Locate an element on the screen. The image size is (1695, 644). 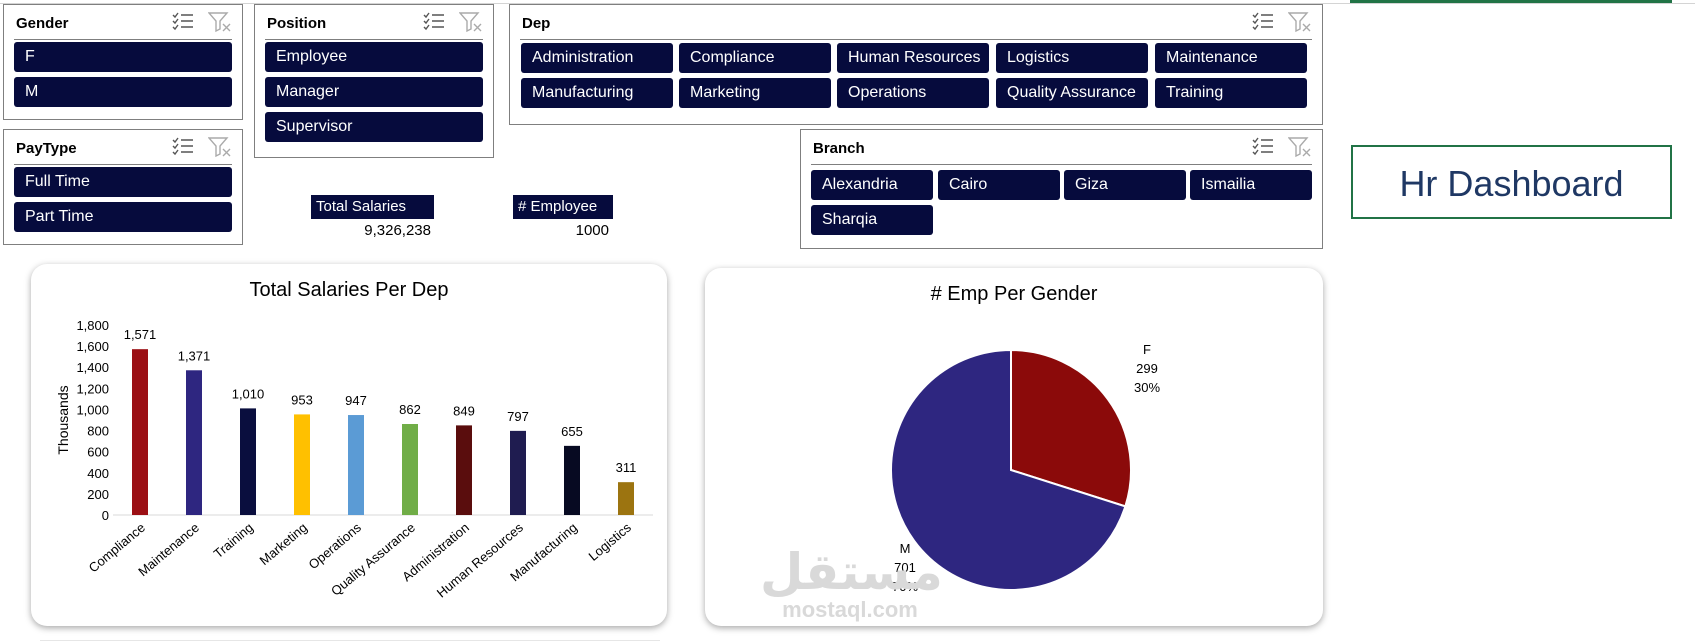
dashboard-title-box: Hr Dashboard is located at coordinates (1511, 182).